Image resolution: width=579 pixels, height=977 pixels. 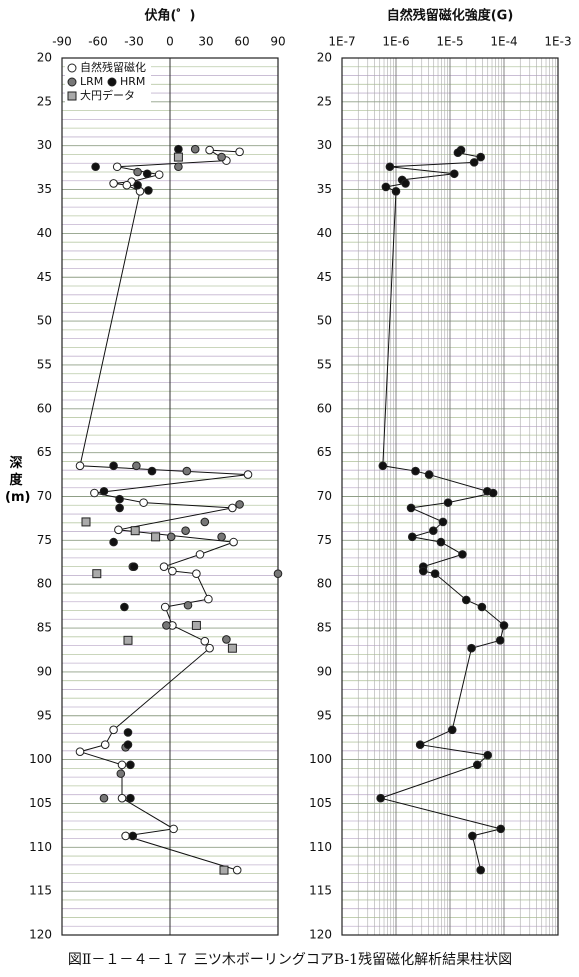 I want to click on y-tick-label: 120, so click(x=320, y=935).